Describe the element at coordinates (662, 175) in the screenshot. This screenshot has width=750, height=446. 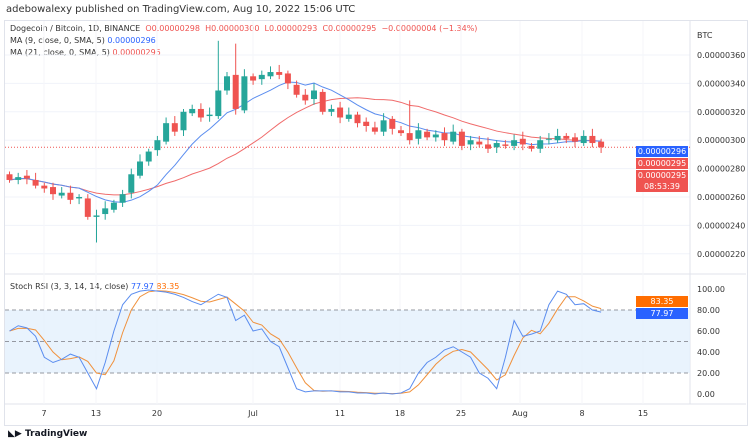
I see `last-price-tag: 0.00000295` at that location.